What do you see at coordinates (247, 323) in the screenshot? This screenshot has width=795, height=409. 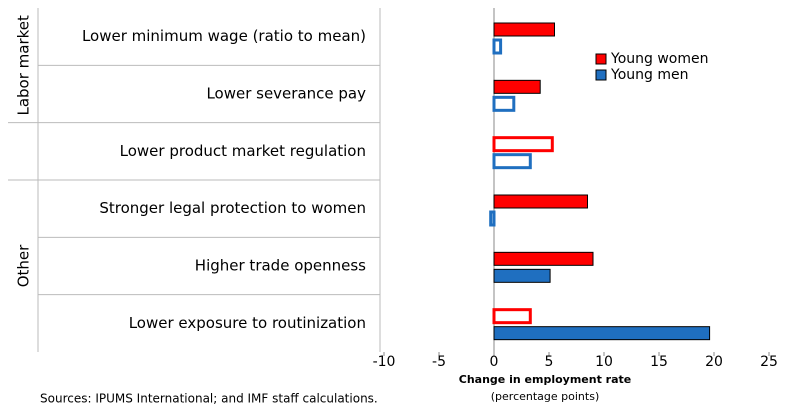 I see `category-label: Lower exposure to routinization` at bounding box center [247, 323].